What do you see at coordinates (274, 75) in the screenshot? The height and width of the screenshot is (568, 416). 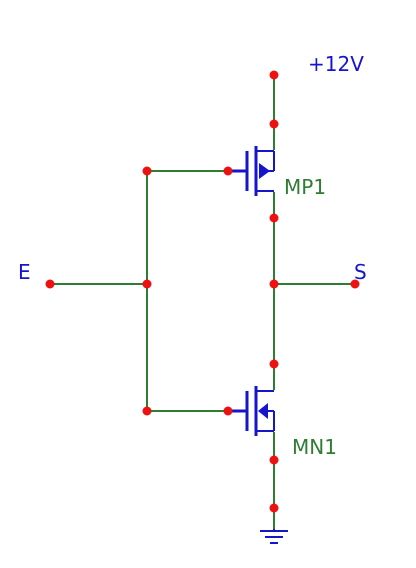 I see `node-supply` at bounding box center [274, 75].